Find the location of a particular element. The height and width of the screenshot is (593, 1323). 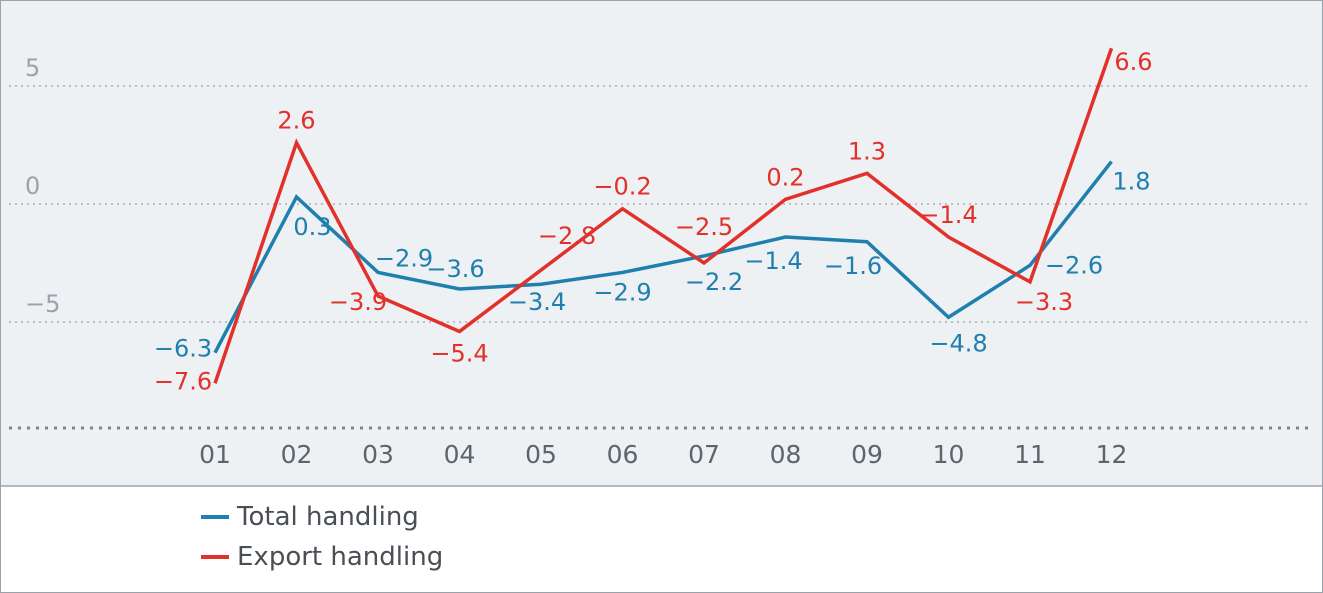

data-label: 6.6 is located at coordinates (1133, 62).